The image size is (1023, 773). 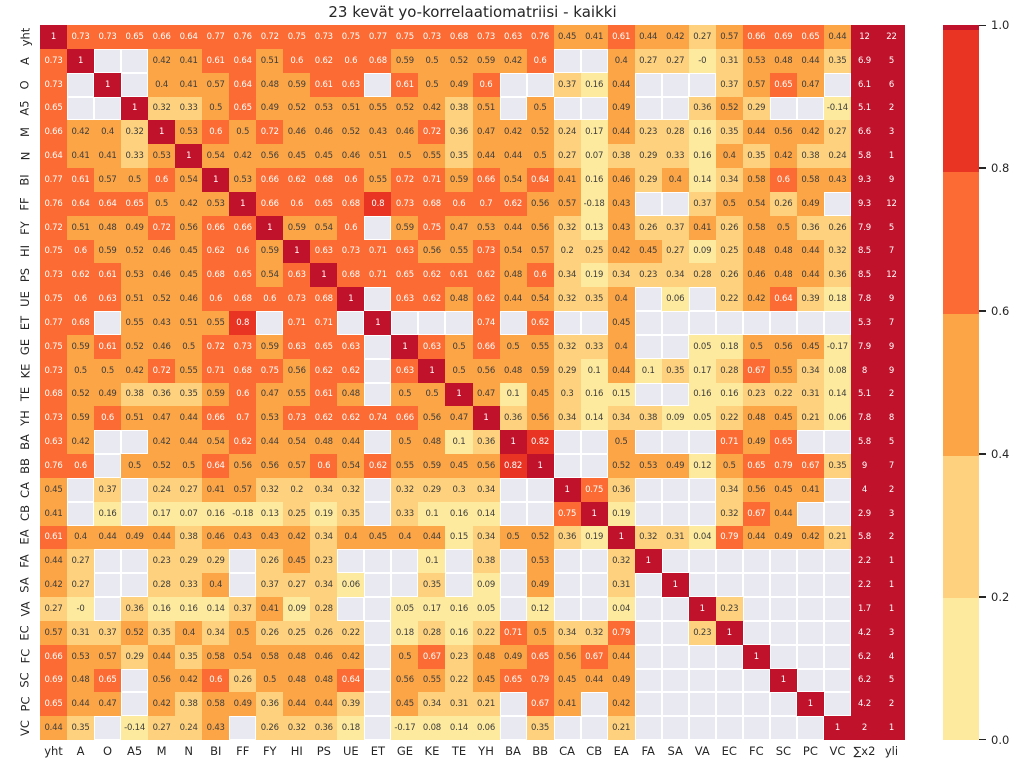 What do you see at coordinates (25, 132) in the screenshot?
I see `y-tick-label: M` at bounding box center [25, 132].